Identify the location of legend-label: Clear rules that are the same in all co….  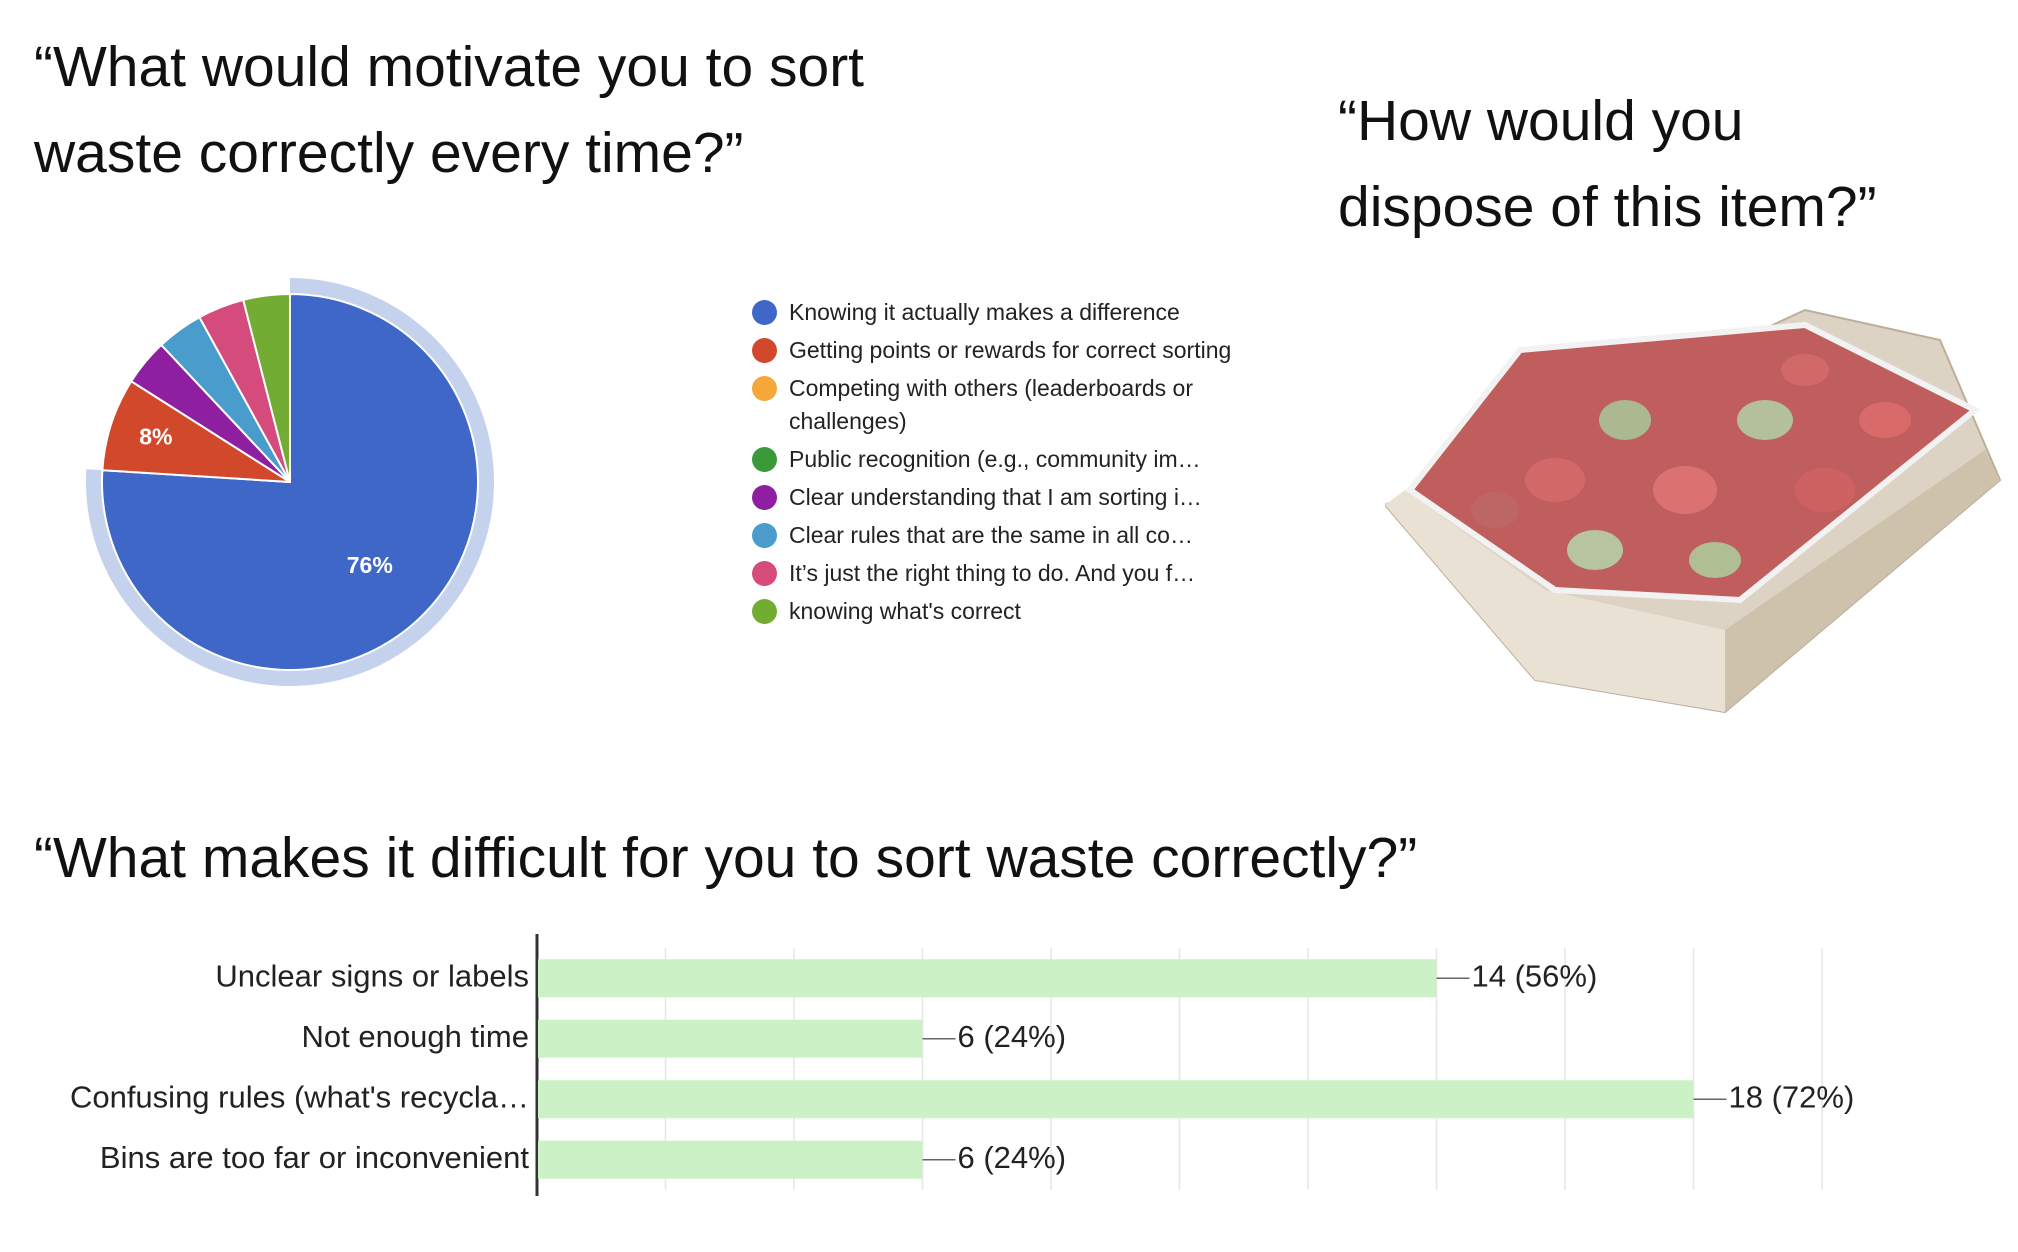
(991, 535).